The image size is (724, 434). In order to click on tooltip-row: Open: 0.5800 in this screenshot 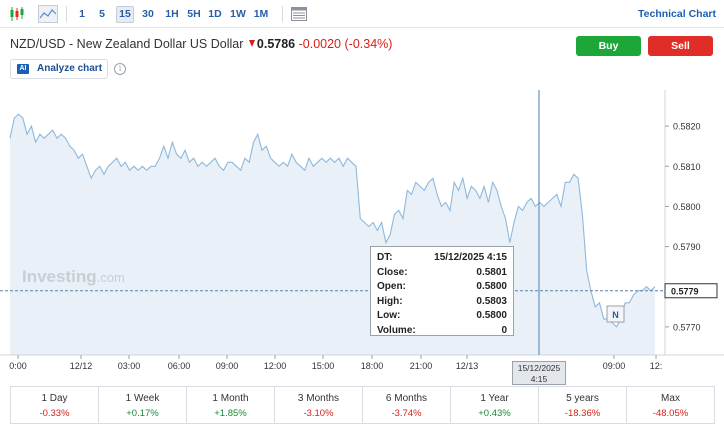, I will do `click(442, 287)`.